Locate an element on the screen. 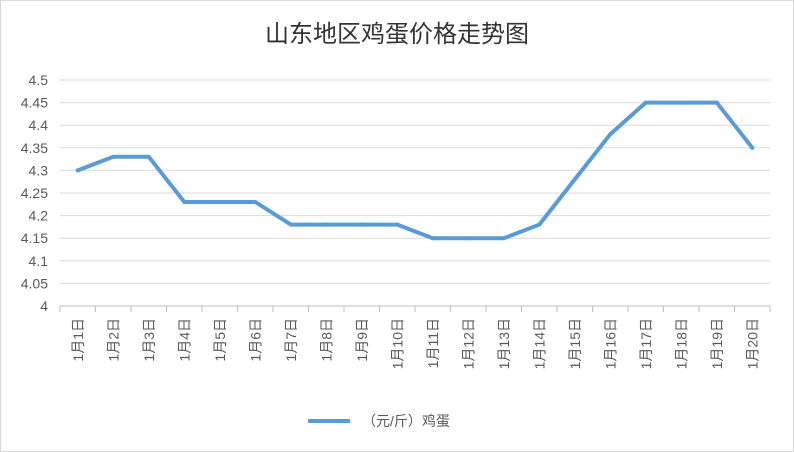 The height and width of the screenshot is (452, 794). x-tick-label: 1月12日 is located at coordinates (468, 343).